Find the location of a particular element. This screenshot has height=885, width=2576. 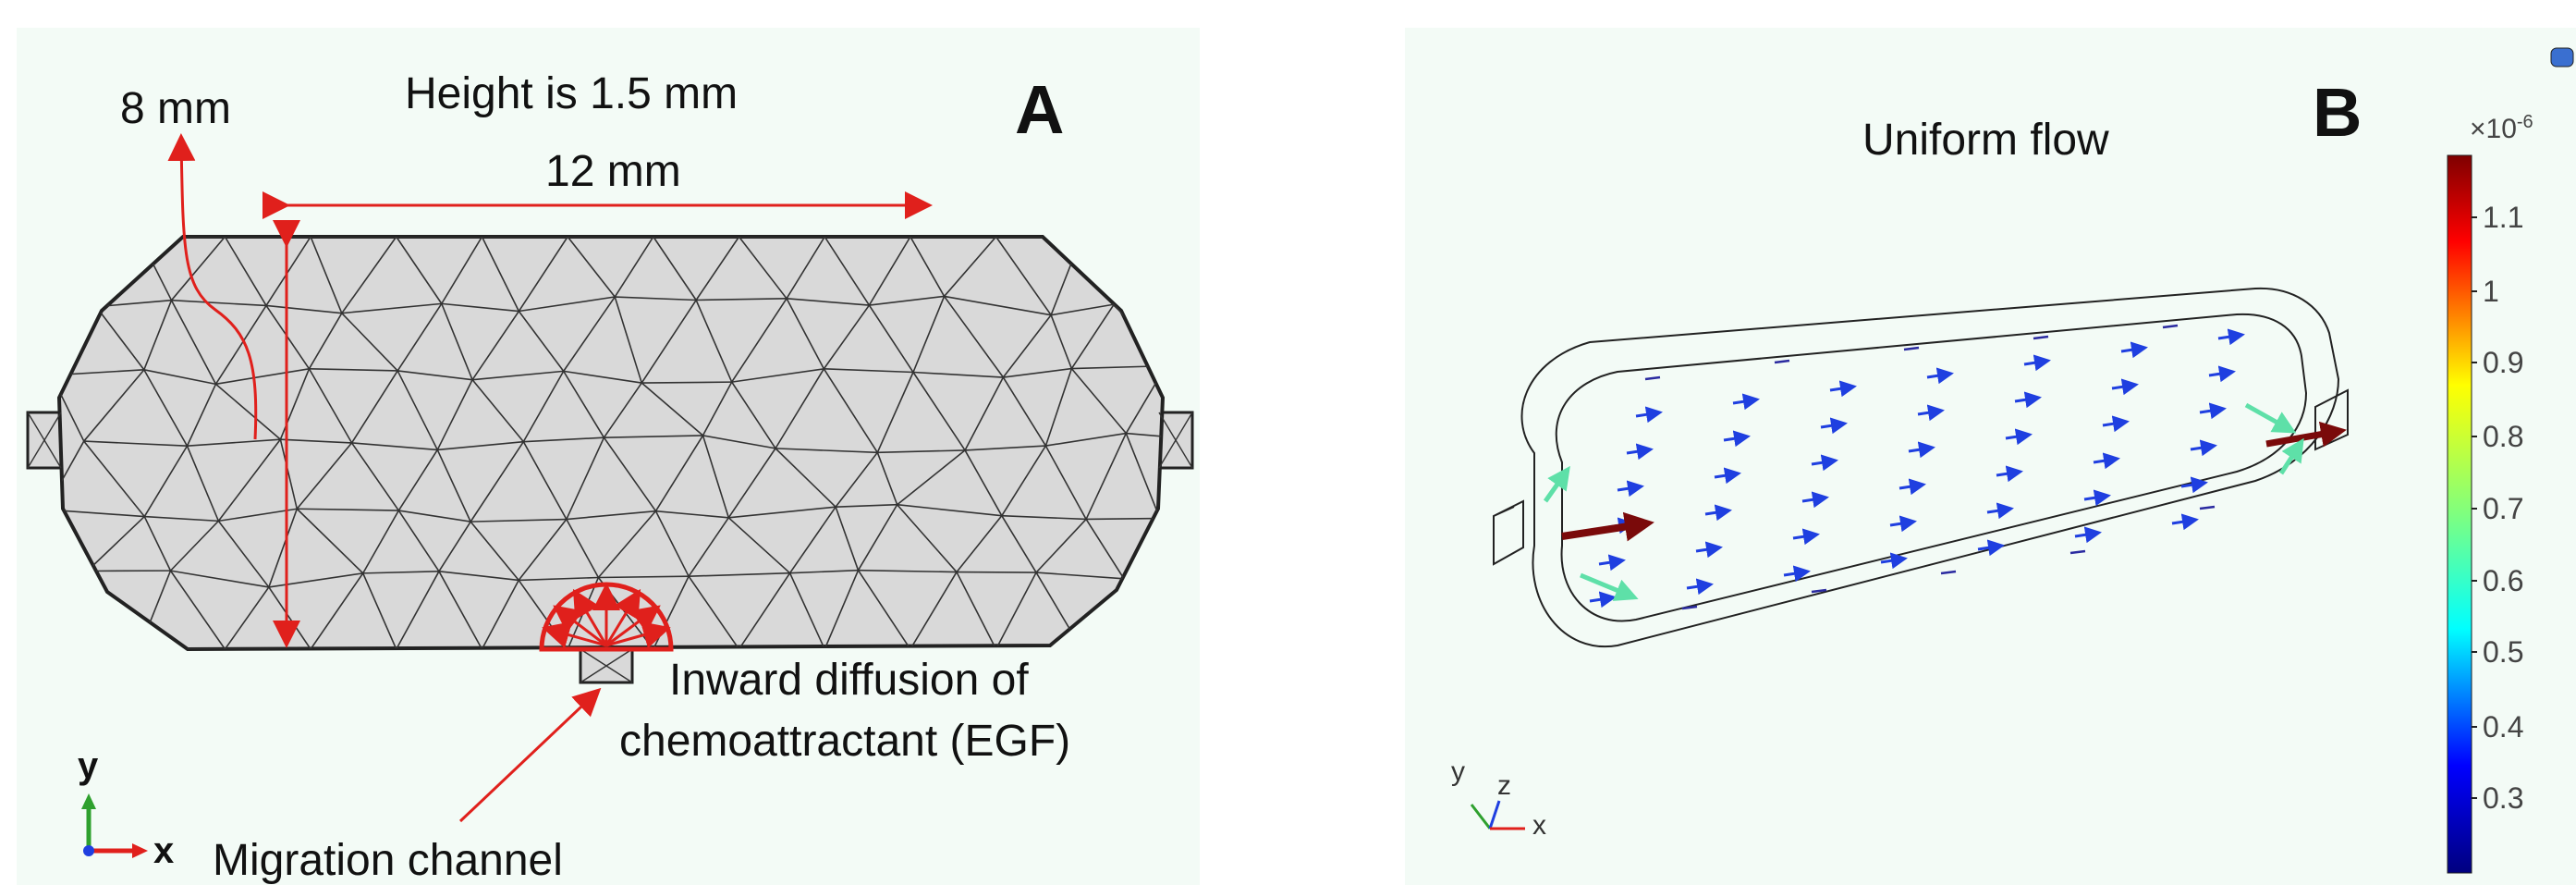

colorbar-tick-label: 0.7 is located at coordinates (2503, 509).